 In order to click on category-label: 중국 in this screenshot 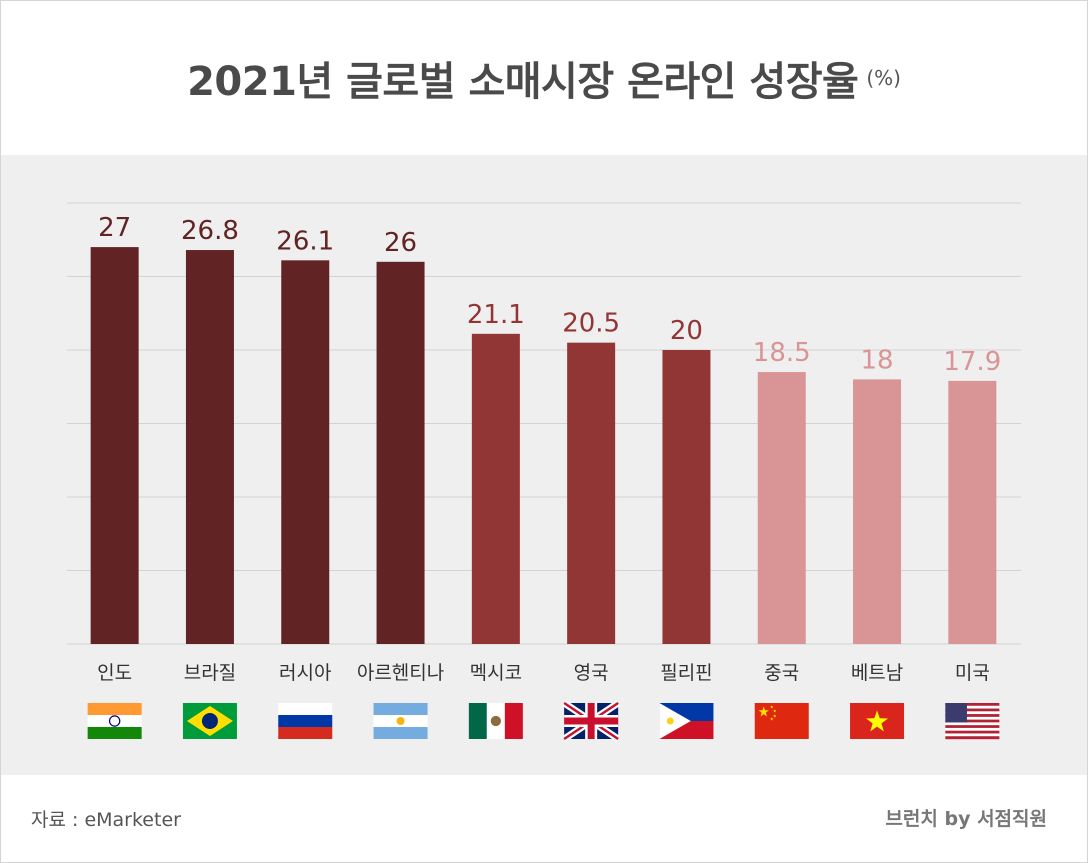, I will do `click(781, 673)`.